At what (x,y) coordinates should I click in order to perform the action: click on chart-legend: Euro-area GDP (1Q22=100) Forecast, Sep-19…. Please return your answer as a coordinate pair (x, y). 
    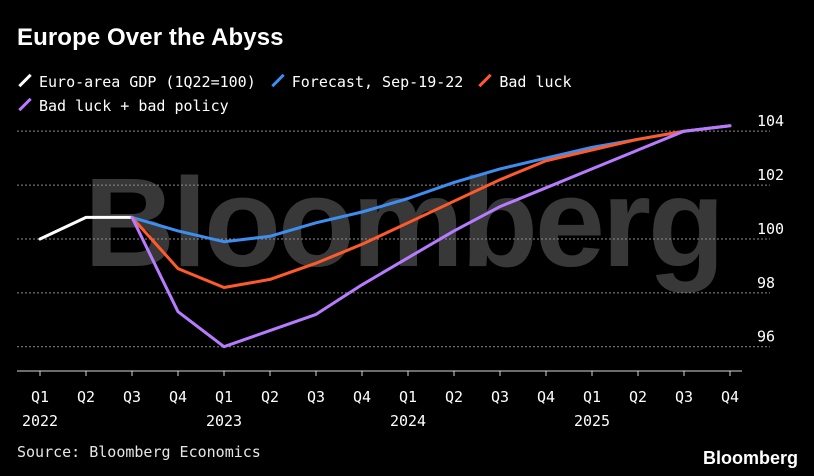
    Looking at the image, I should click on (337, 94).